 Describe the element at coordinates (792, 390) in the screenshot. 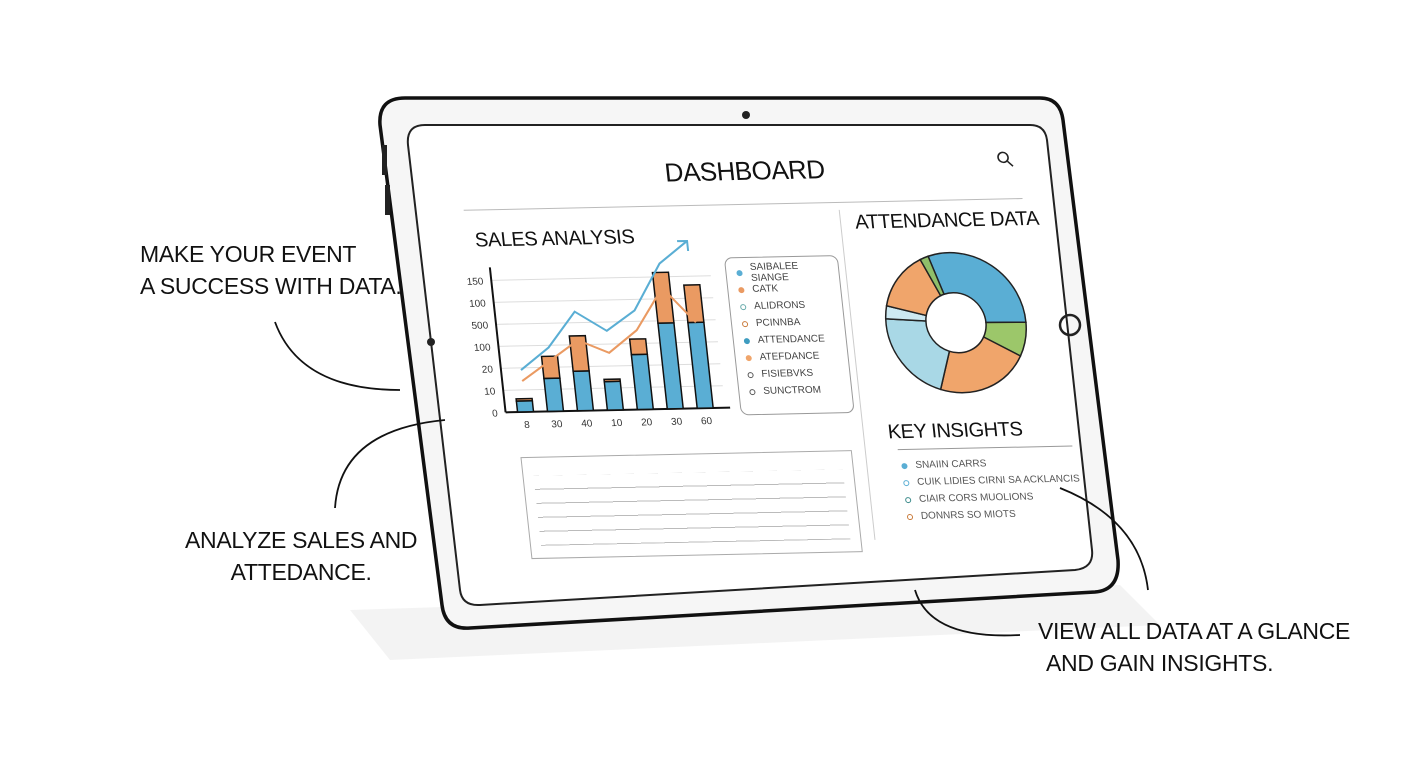

I see `legend-label: SUNCTROM` at that location.